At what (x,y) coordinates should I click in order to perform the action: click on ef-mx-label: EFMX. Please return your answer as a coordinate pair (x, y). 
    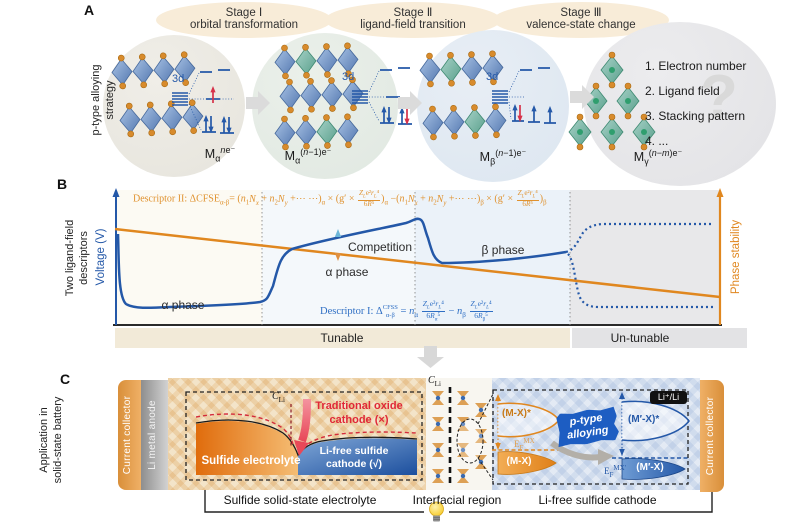
    Looking at the image, I should click on (524, 444).